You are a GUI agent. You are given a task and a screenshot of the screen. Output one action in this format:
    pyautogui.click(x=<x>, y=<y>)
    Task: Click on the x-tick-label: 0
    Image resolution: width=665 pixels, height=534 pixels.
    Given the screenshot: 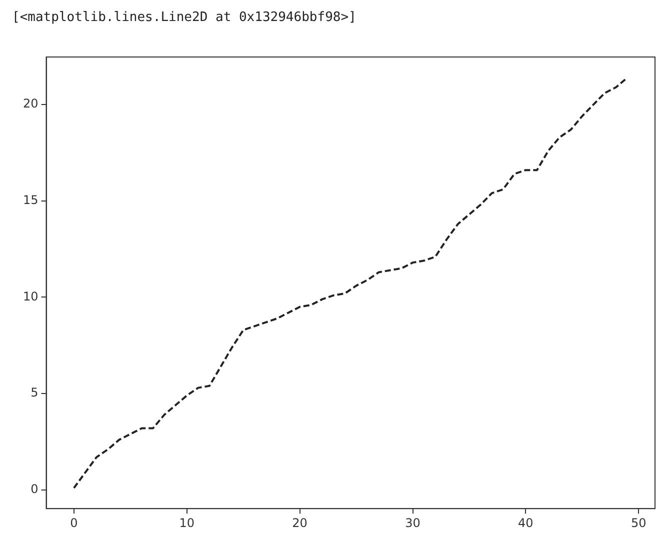 What is the action you would take?
    pyautogui.click(x=74, y=523)
    